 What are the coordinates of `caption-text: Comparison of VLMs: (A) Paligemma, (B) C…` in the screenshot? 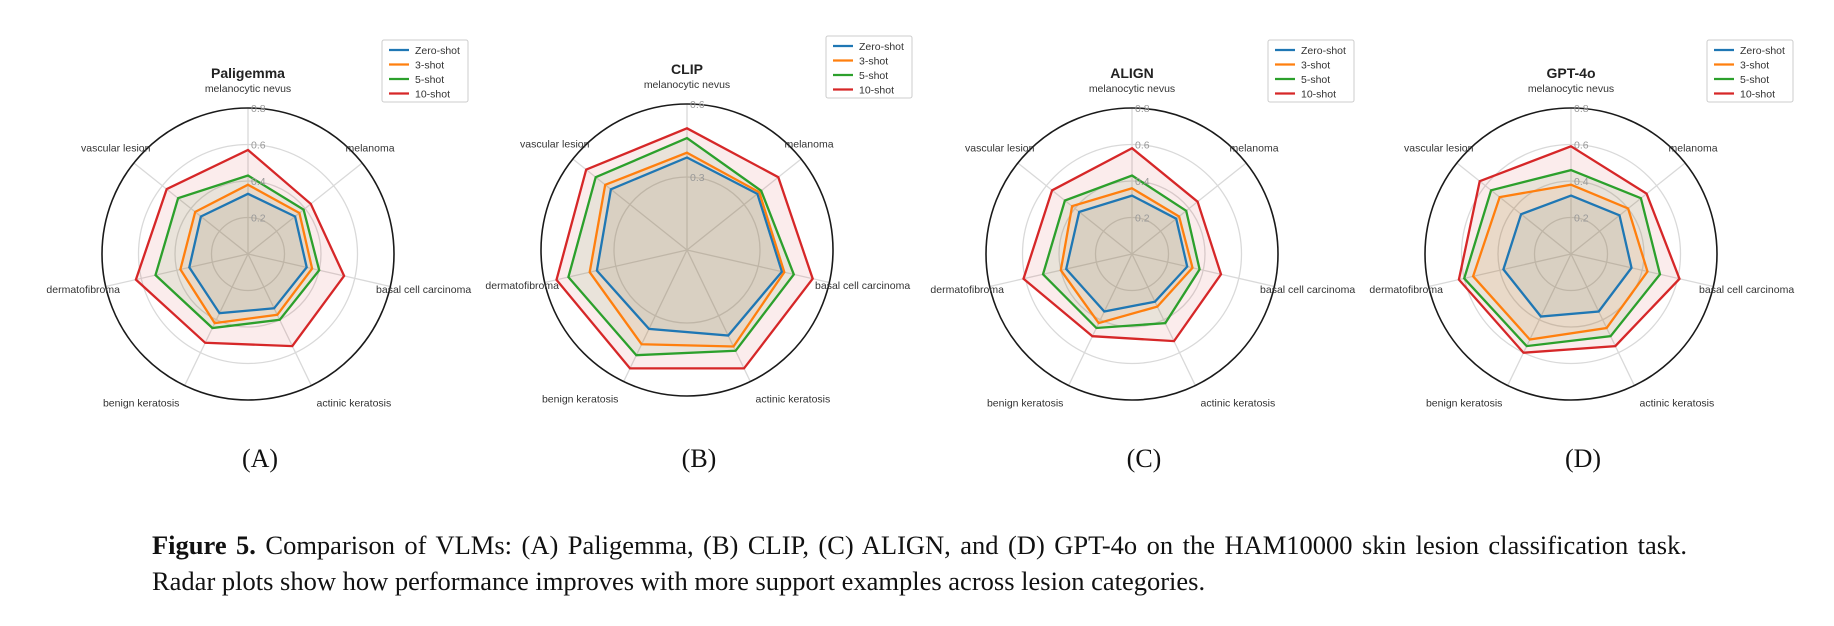 It's located at (919, 563).